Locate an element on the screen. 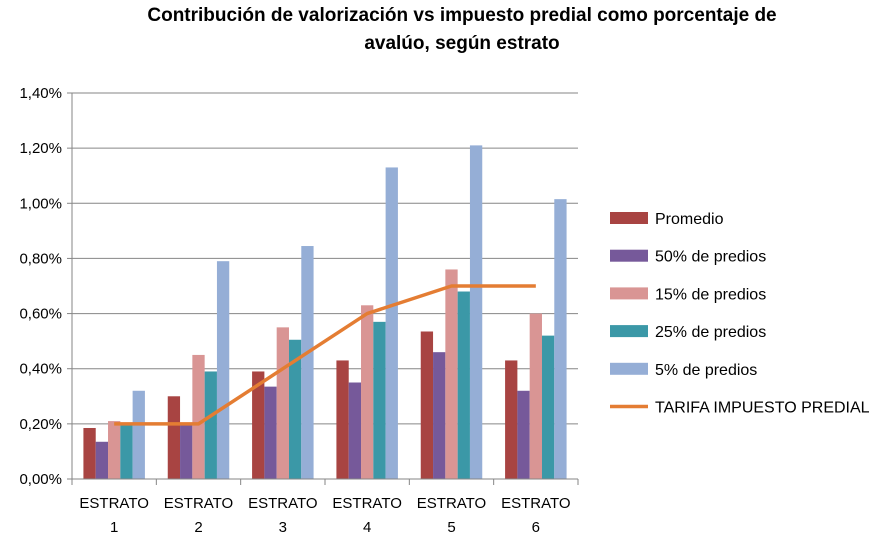 The image size is (889, 539). y-tick-label: 1,20% is located at coordinates (40, 148).